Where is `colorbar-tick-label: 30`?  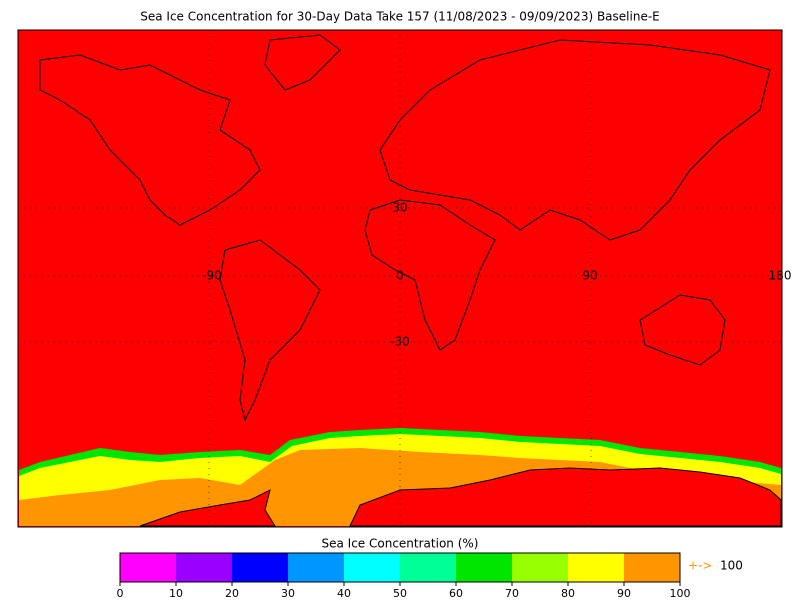
colorbar-tick-label: 30 is located at coordinates (288, 593).